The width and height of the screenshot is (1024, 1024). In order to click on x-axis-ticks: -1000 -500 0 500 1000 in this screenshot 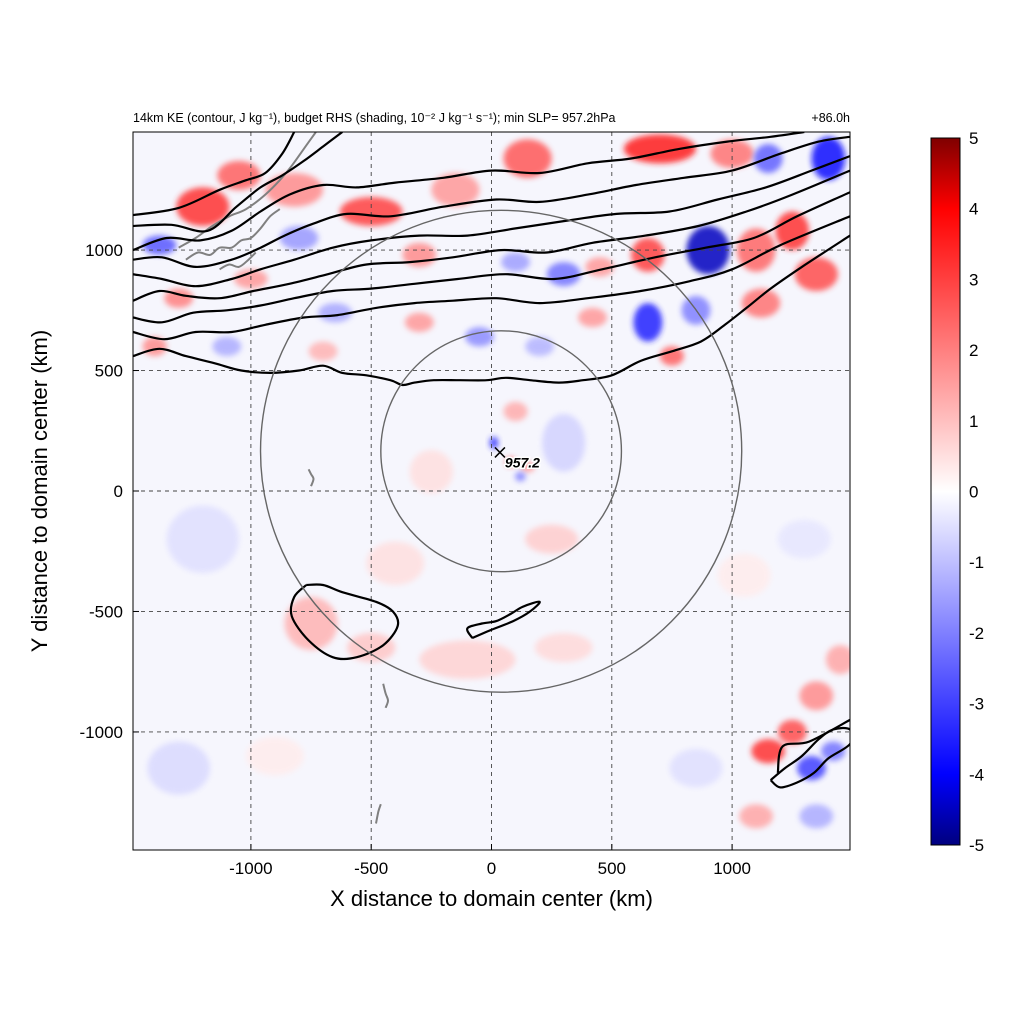, I will do `click(490, 861)`.